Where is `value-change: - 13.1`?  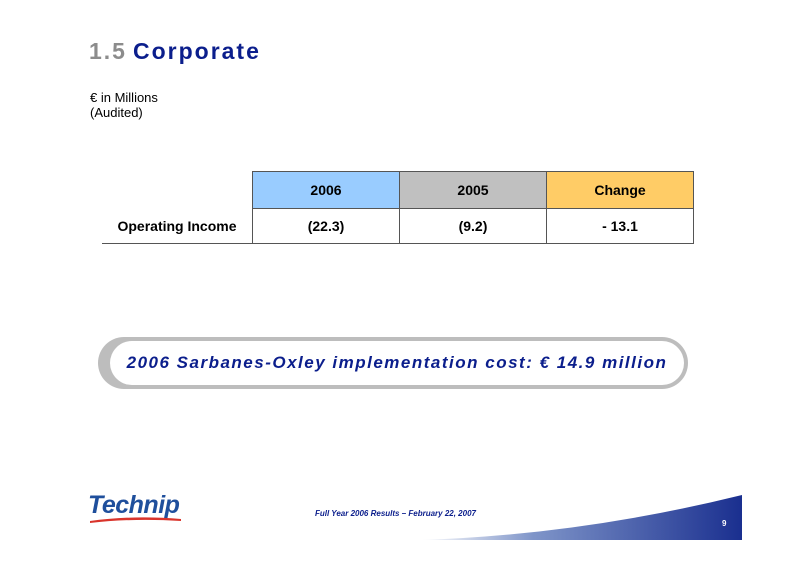
value-change: - 13.1 is located at coordinates (620, 226).